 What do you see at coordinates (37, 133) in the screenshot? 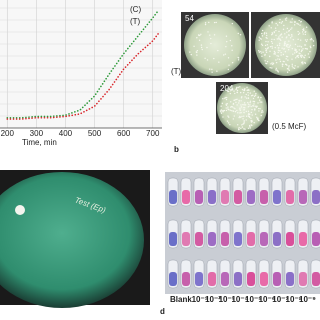
I see `x-tick-label: 300` at bounding box center [37, 133].